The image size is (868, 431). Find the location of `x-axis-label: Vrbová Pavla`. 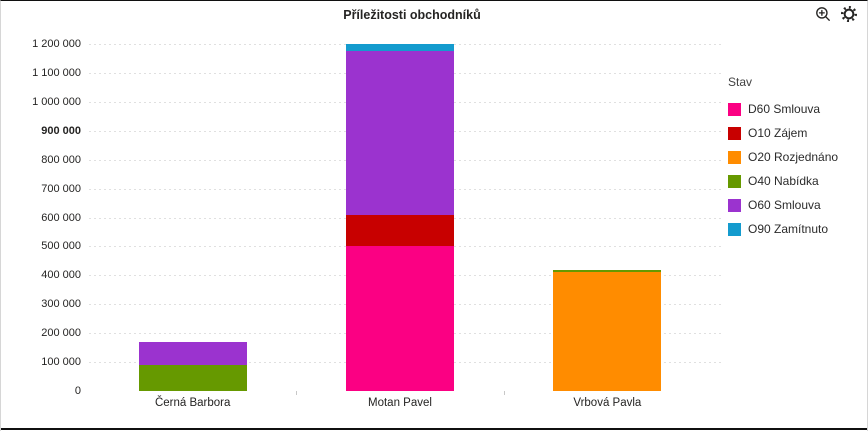

x-axis-label: Vrbová Pavla is located at coordinates (607, 403).